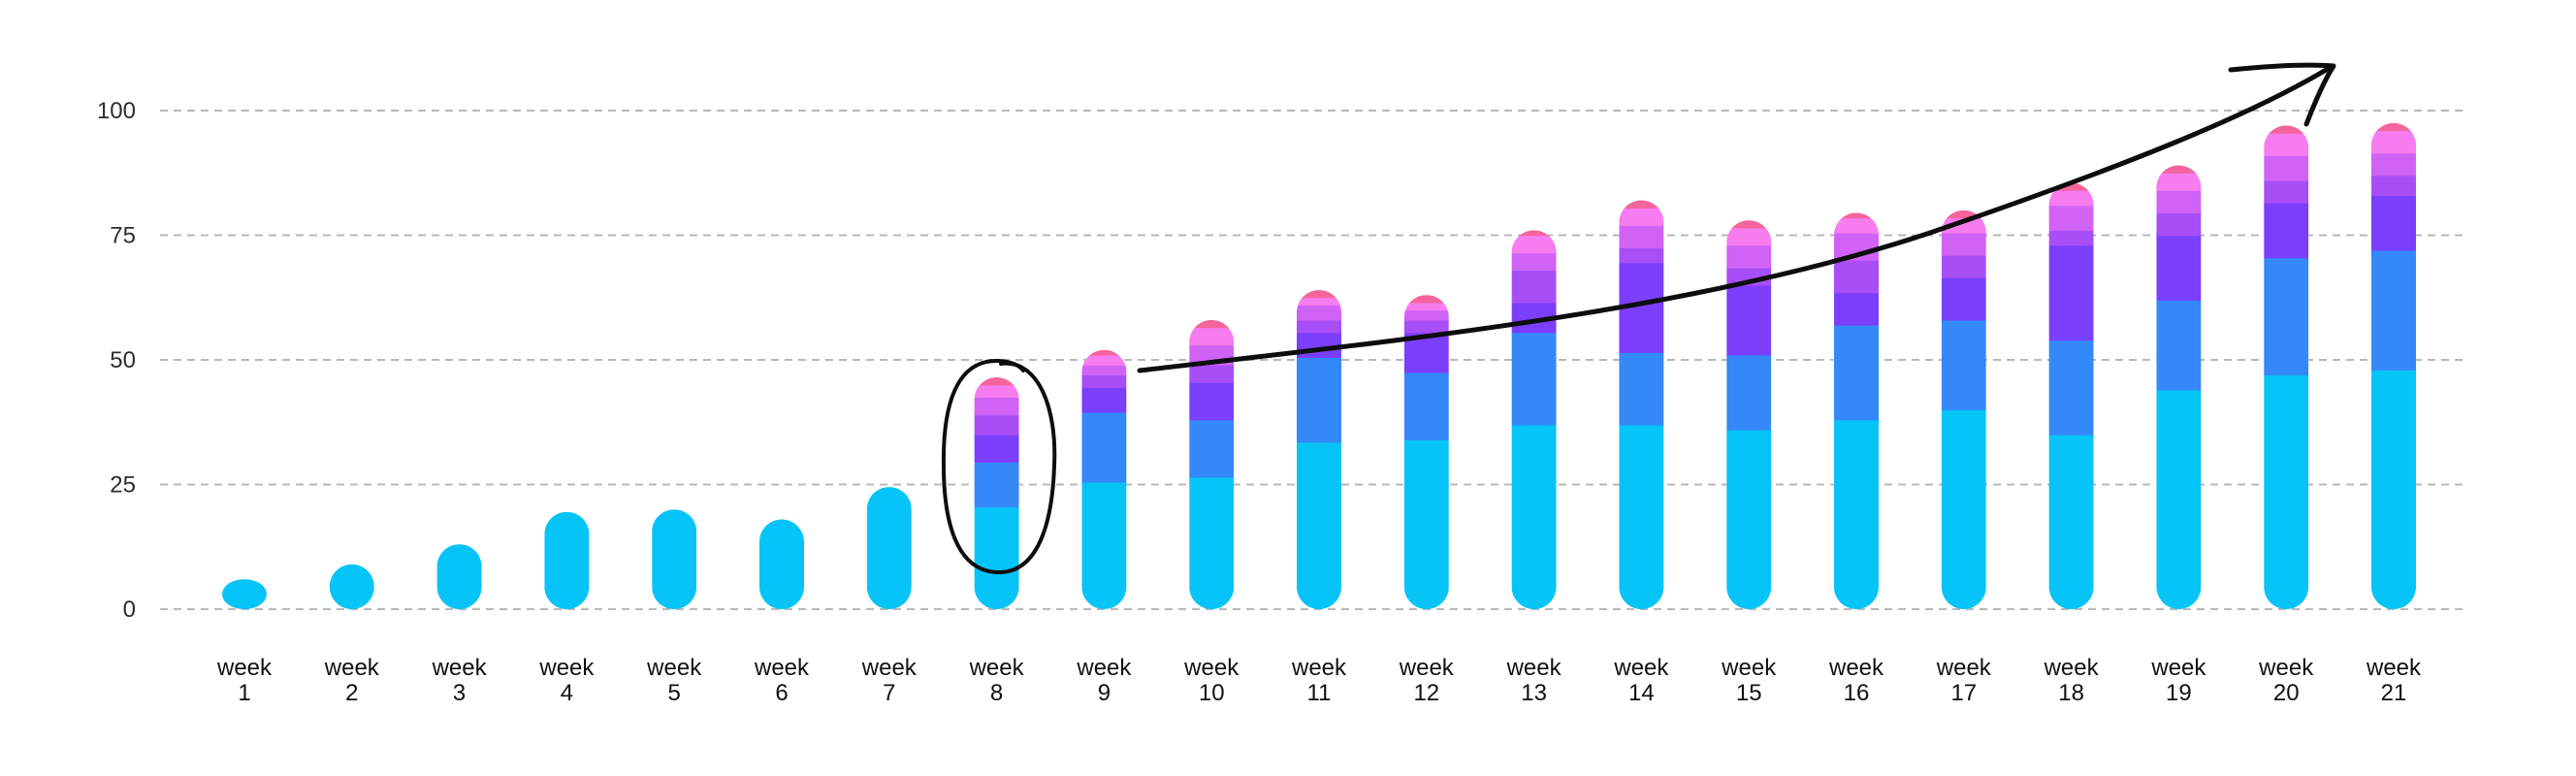 This screenshot has height=776, width=2576. Describe the element at coordinates (1211, 680) in the screenshot. I see `x-tick-label: week 10` at that location.